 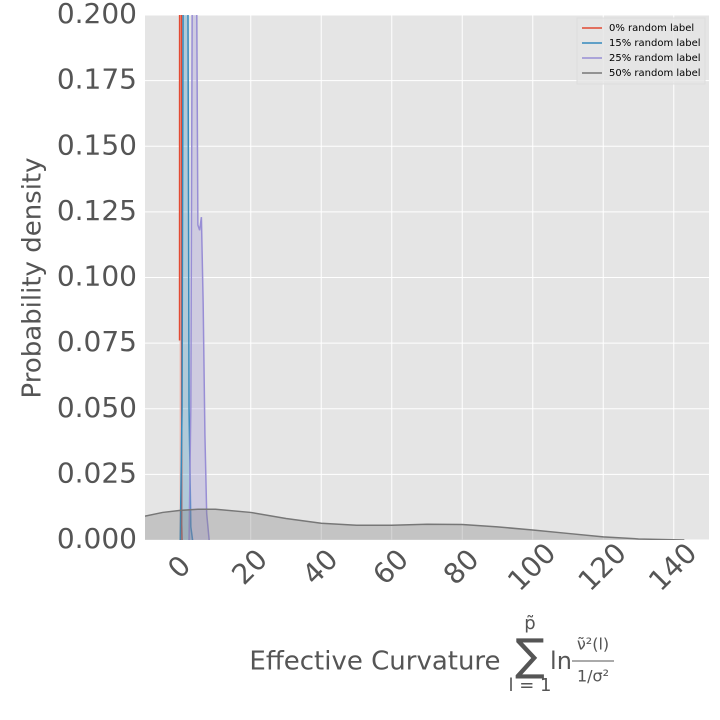 I want to click on x-tick-label: 40, so click(x=320, y=567).